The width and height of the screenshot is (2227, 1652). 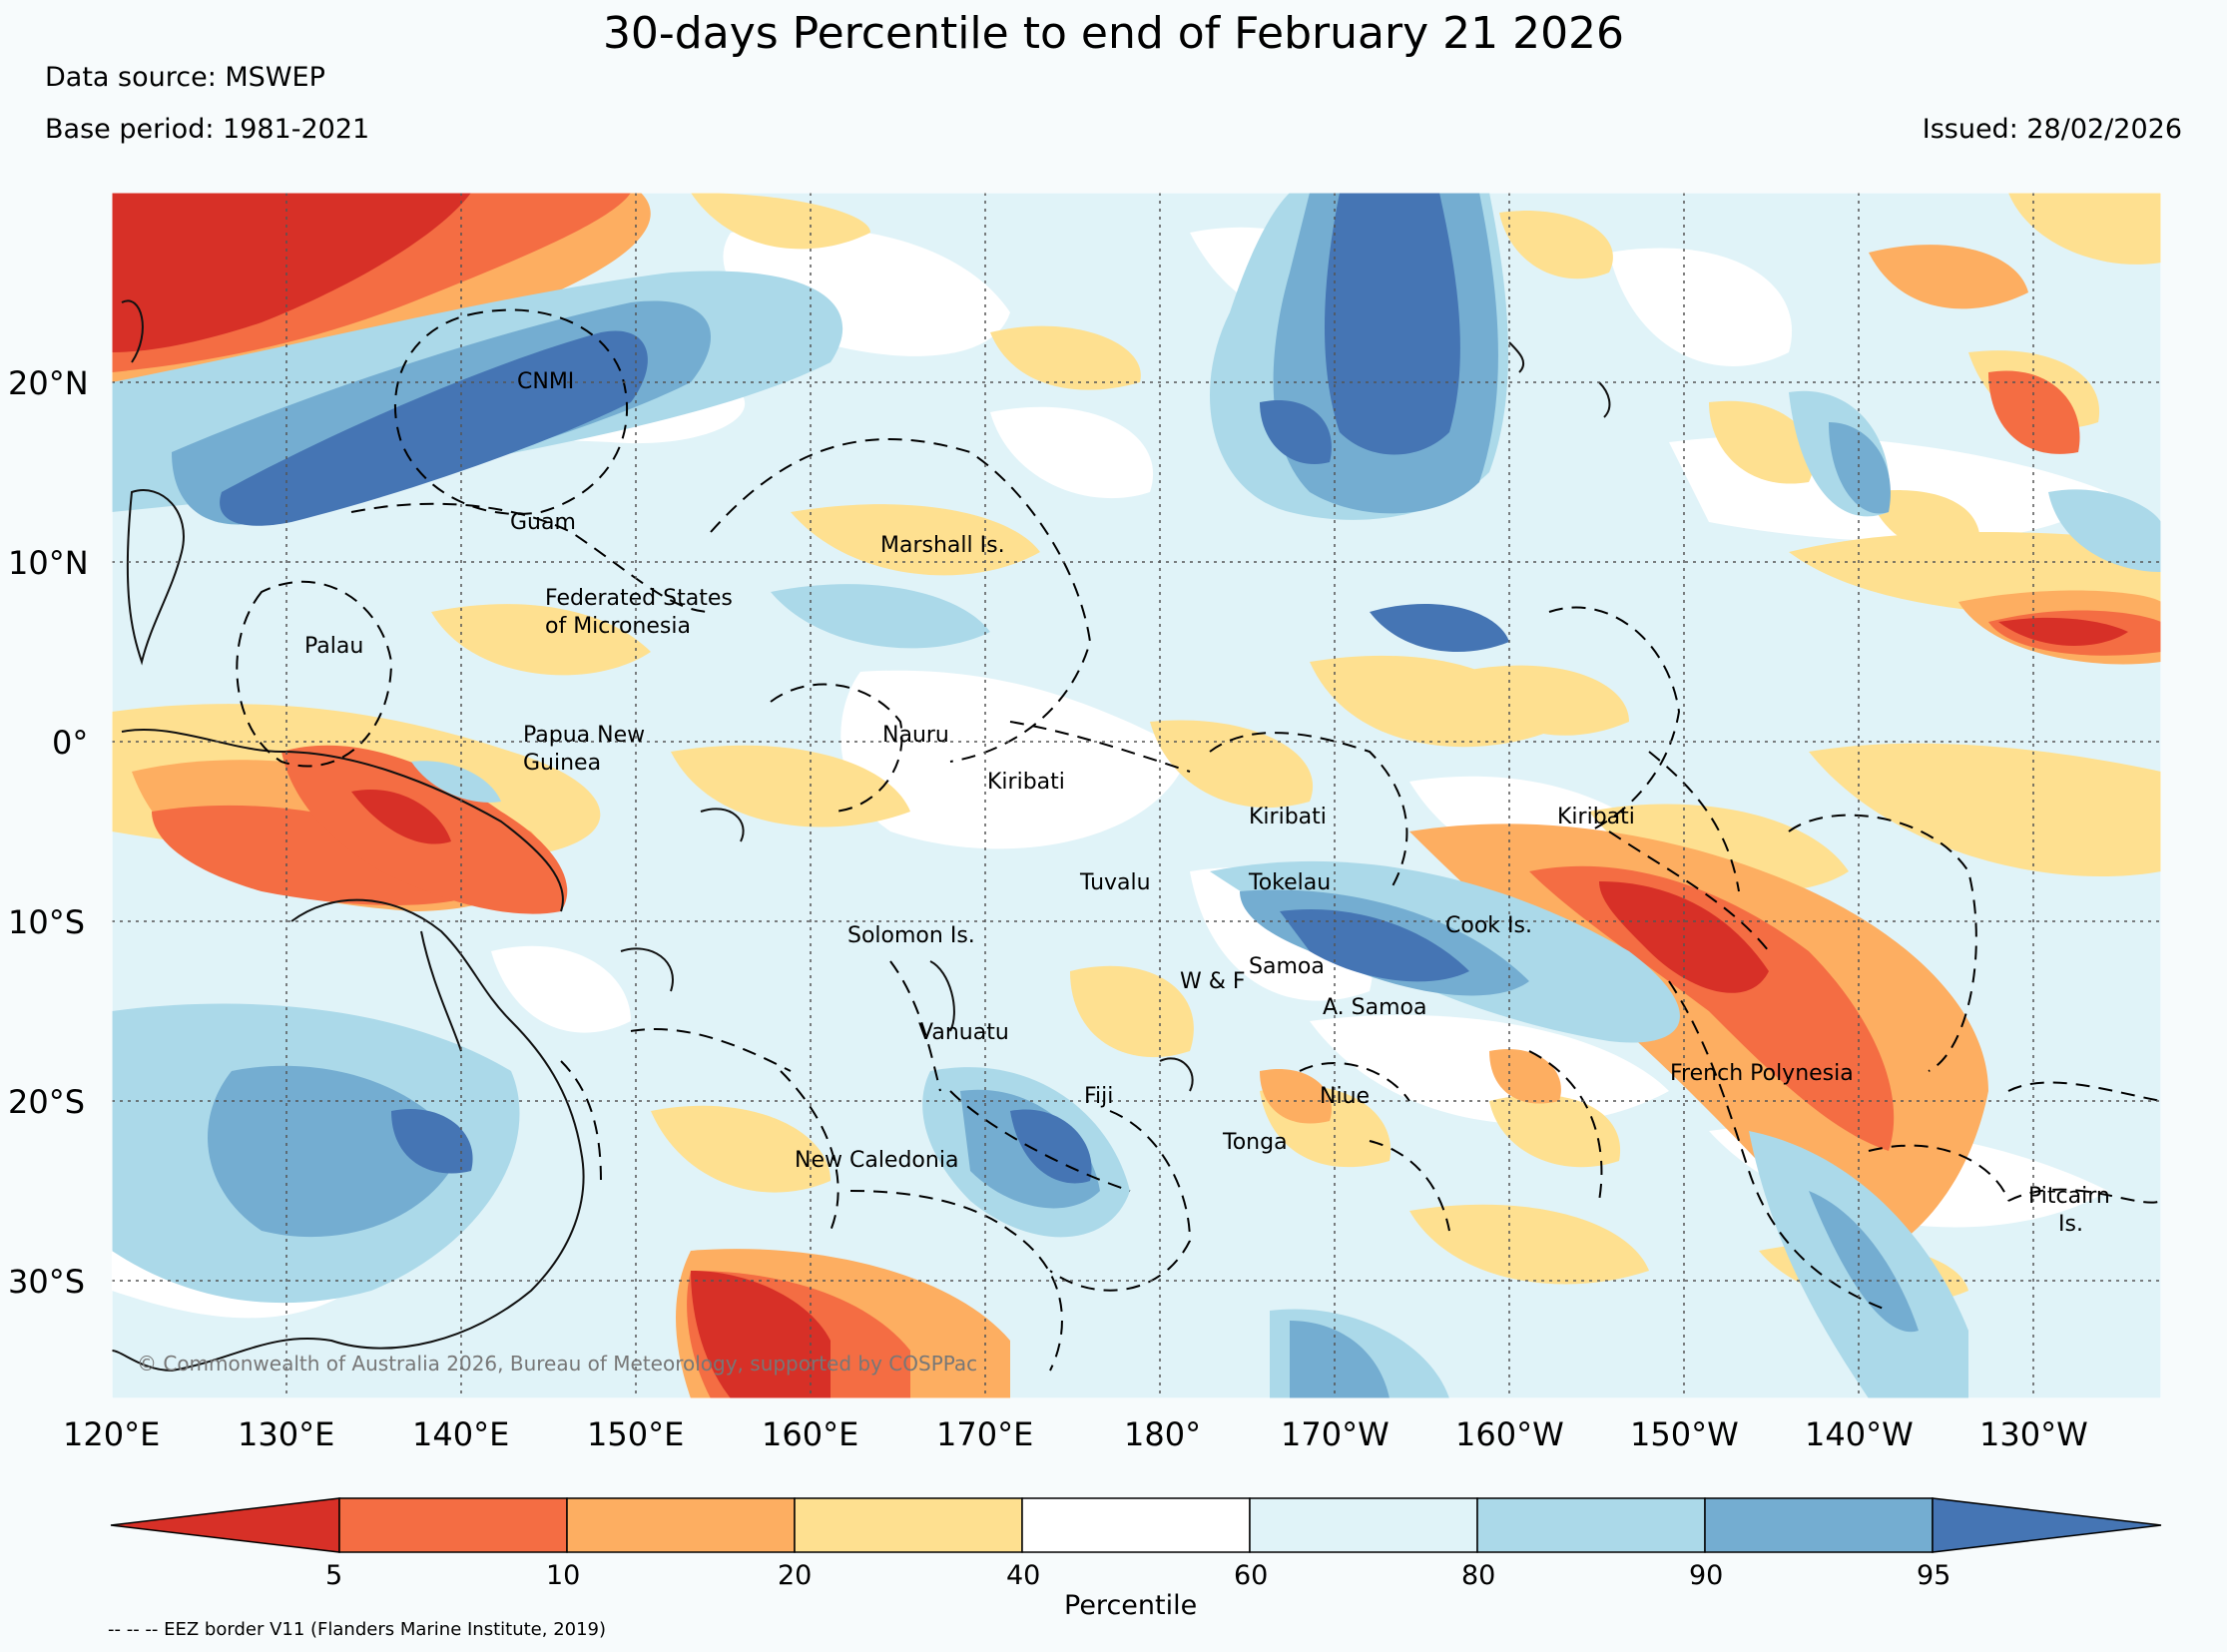 I want to click on colorbar-tick-60: 60, so click(x=1251, y=1575).